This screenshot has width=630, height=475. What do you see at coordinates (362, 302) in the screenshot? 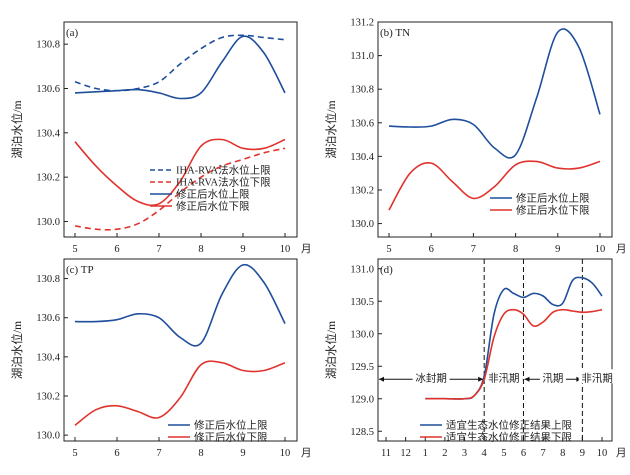
I see `y-tick-label: 130.5` at bounding box center [362, 302].